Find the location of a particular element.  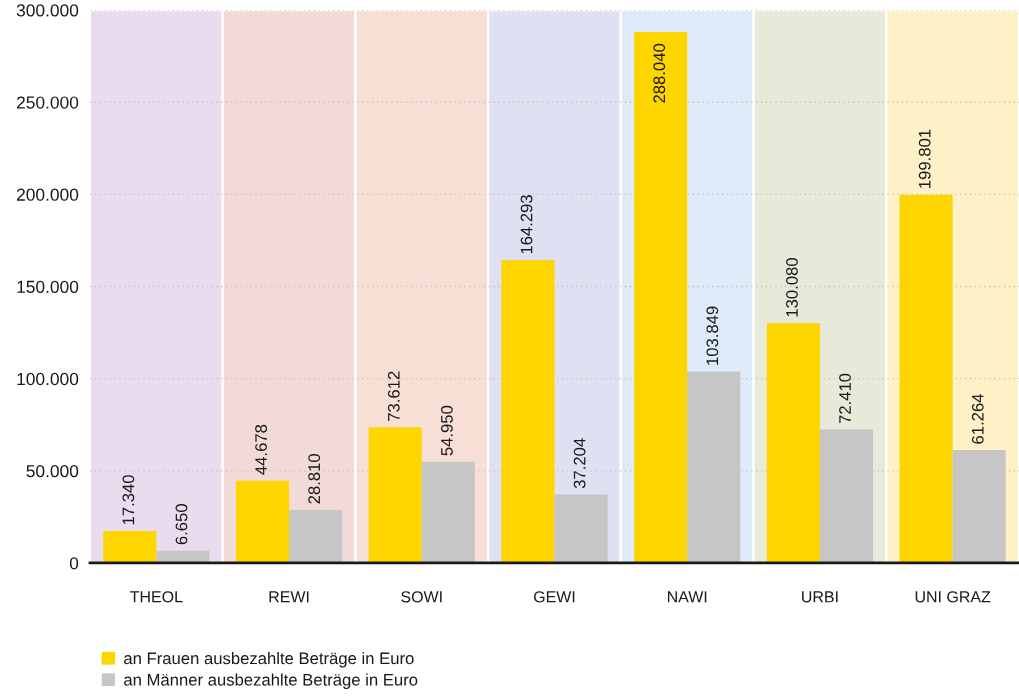

y-tick-label: 250.000 is located at coordinates (47, 102).